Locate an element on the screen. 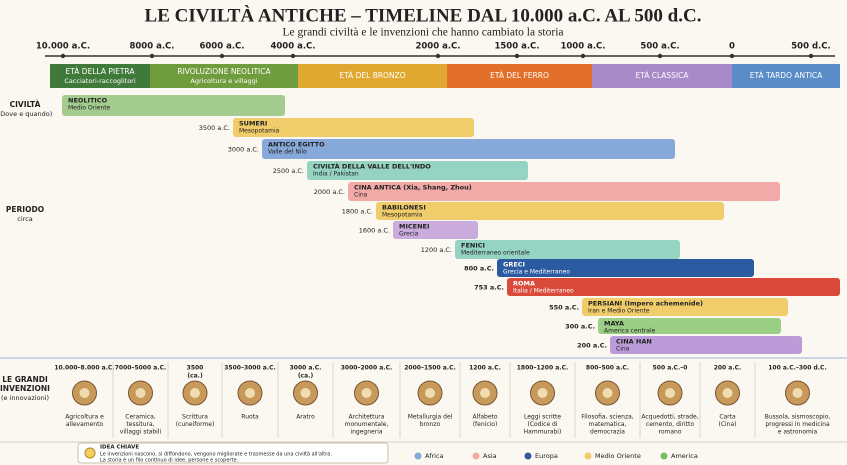 This screenshot has width=847, height=465. idea-icon is located at coordinates (90, 453).